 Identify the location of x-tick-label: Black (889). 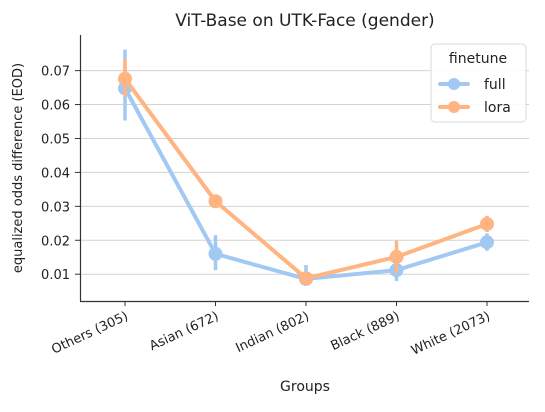
(366, 331).